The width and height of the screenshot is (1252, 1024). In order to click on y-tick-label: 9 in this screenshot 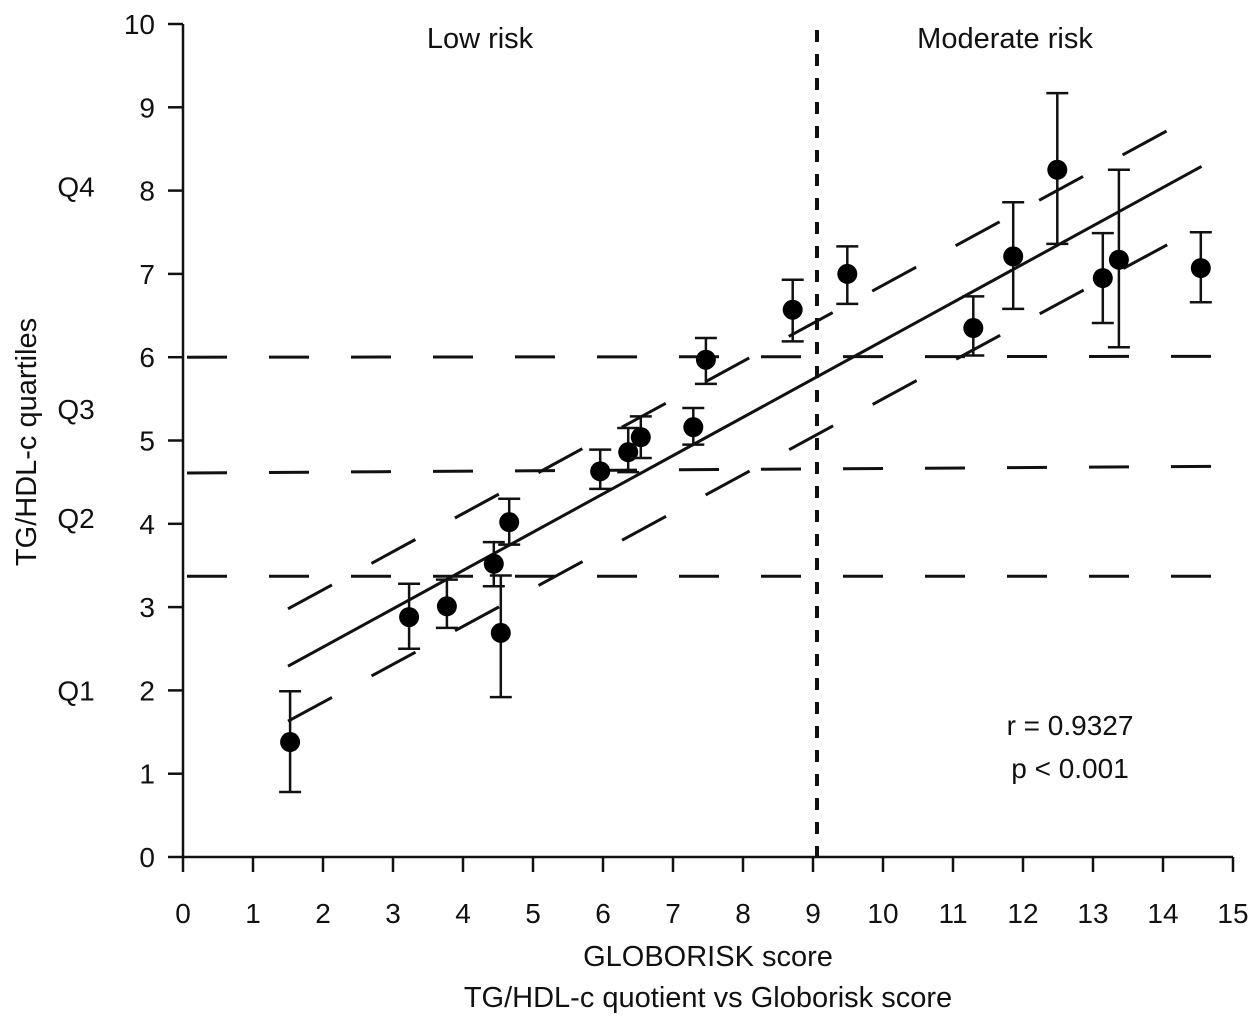, I will do `click(147, 107)`.